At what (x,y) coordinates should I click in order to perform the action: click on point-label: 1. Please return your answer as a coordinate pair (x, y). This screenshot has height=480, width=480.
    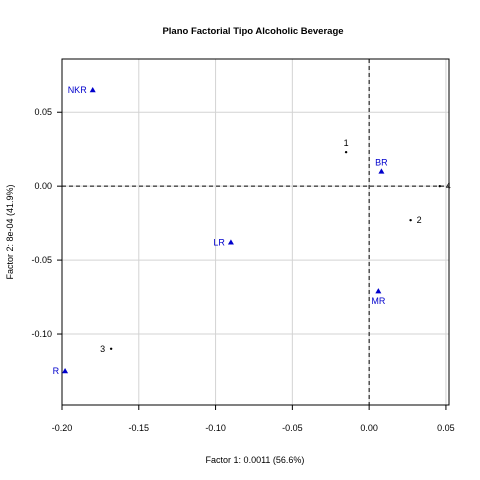
    Looking at the image, I should click on (346, 143).